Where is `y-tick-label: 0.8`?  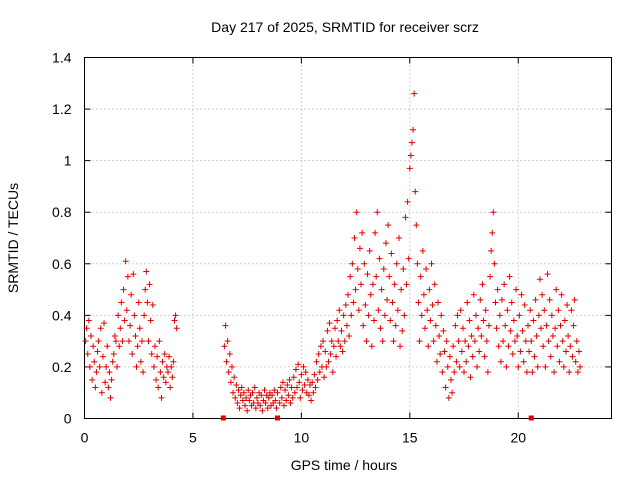
y-tick-label: 0.8 is located at coordinates (62, 212).